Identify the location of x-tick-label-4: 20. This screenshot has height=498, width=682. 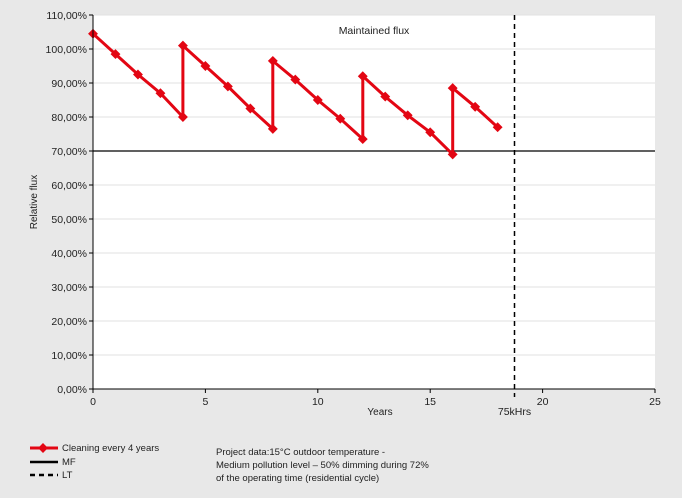
(543, 402).